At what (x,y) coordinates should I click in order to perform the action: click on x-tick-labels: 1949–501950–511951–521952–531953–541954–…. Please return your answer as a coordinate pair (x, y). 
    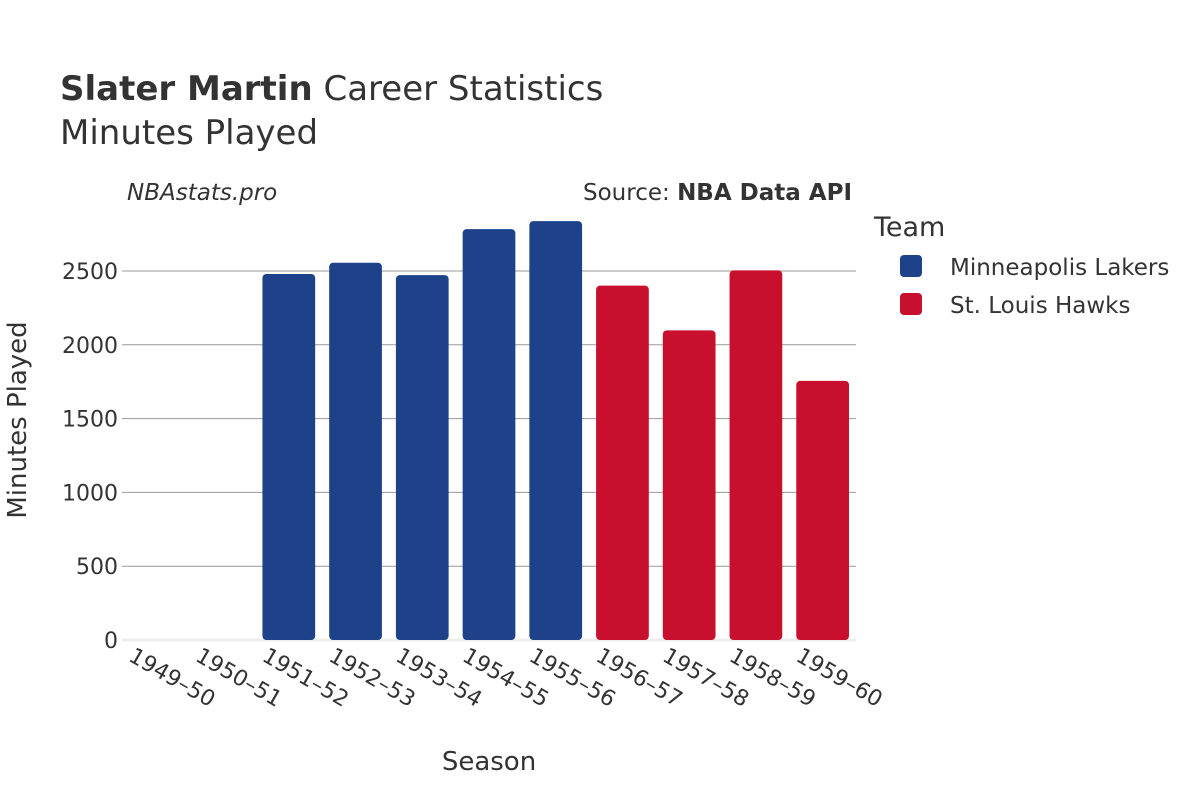
    Looking at the image, I should click on (505, 678).